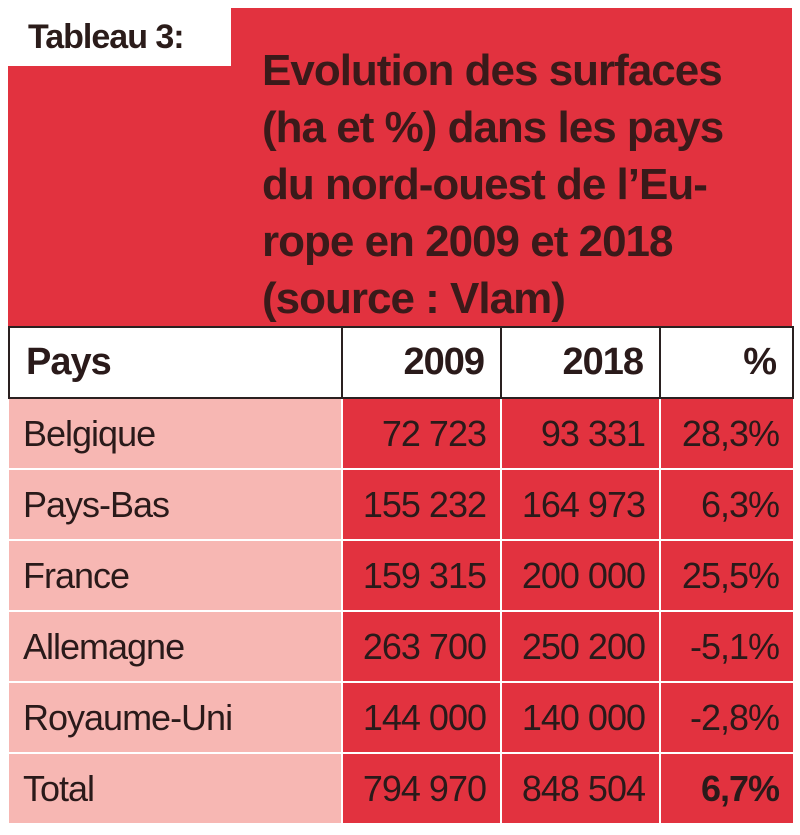  Describe the element at coordinates (726, 505) in the screenshot. I see `cell-percent: 6,3%` at that location.